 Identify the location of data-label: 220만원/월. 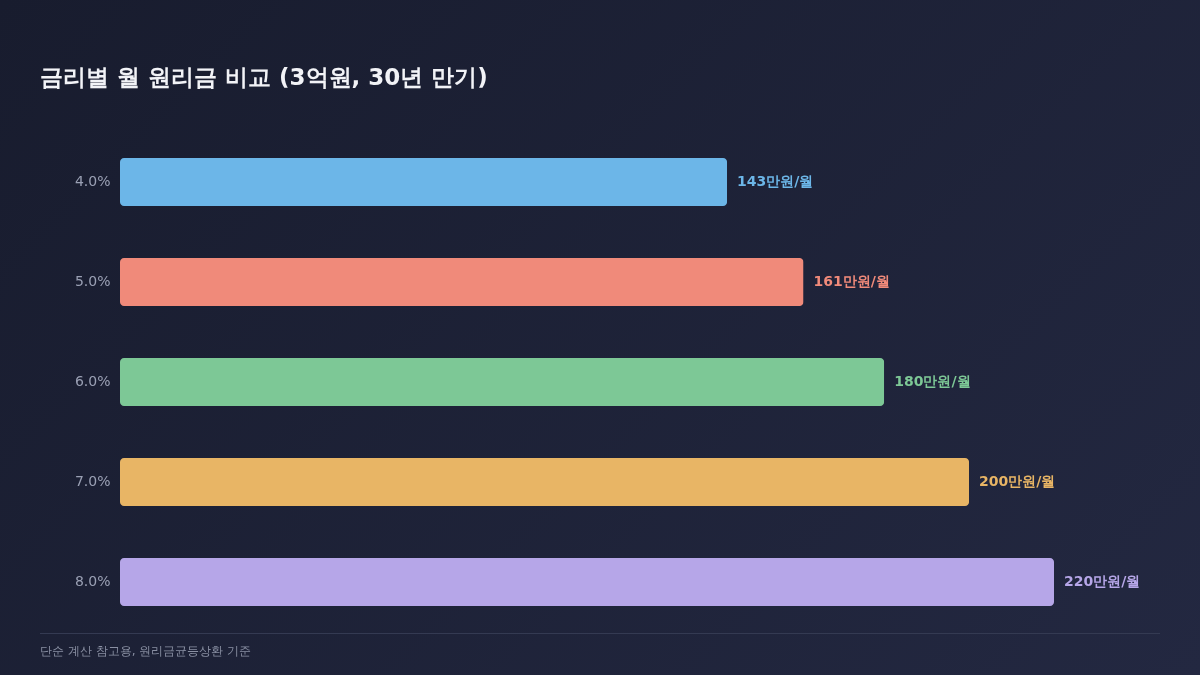
(1102, 581).